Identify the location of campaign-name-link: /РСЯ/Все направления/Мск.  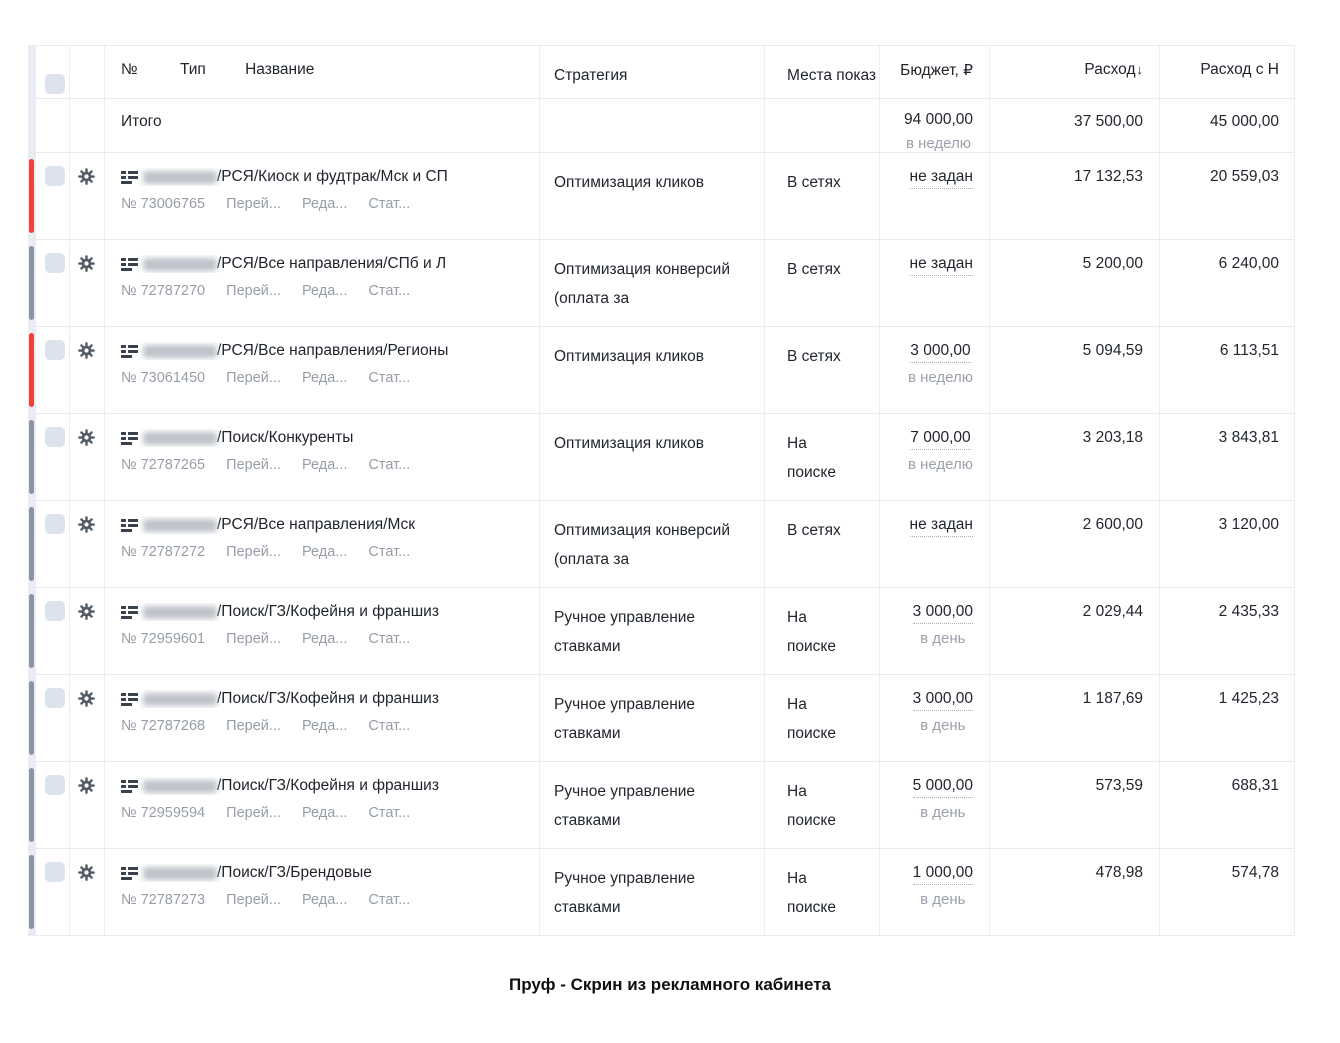
(316, 524).